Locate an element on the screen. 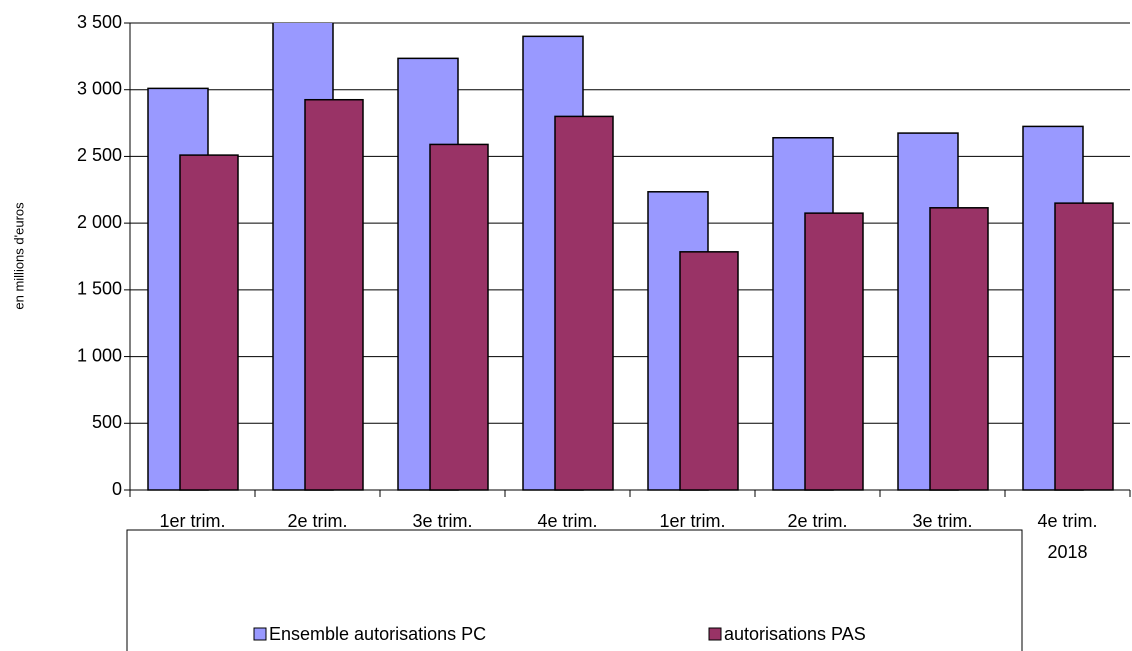 Image resolution: width=1132 pixels, height=651 pixels. y-axis-label: en millions d'euros is located at coordinates (18, 256).